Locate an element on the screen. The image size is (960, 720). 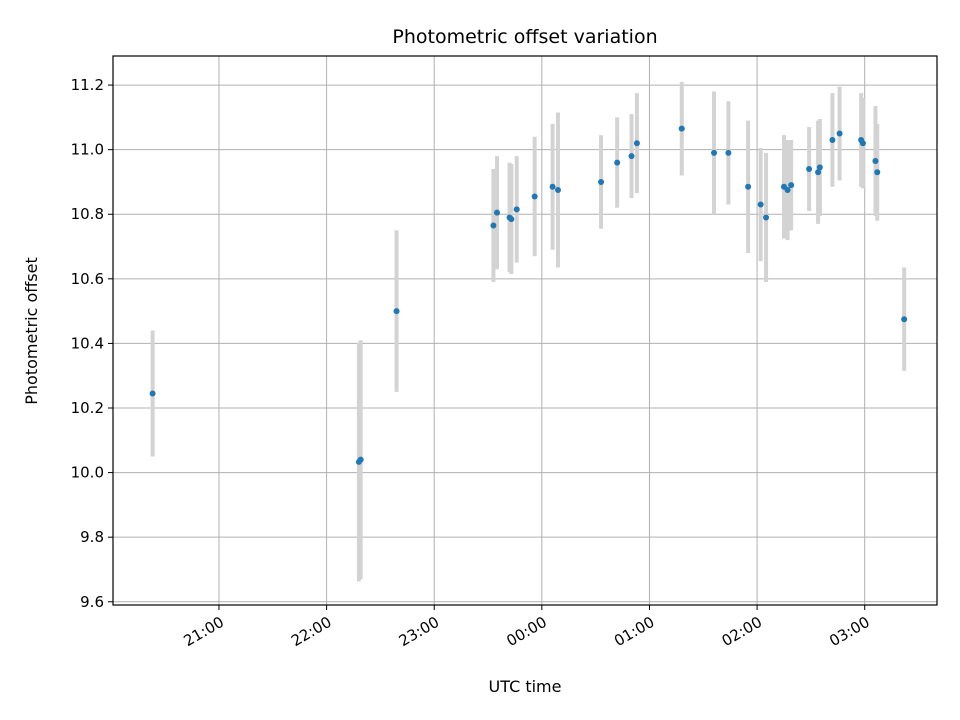
y-axis-ticks: 9.6 9.8 10.0 10.2 10.4 10.6 10.8 11.0 11.2 is located at coordinates (92, 343).